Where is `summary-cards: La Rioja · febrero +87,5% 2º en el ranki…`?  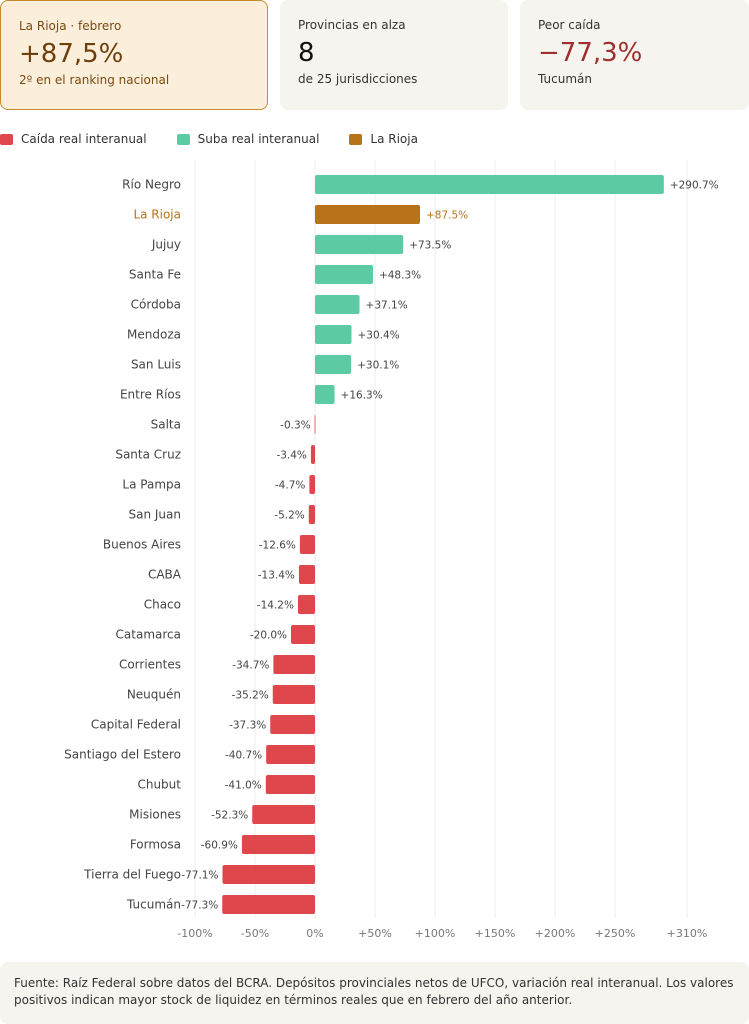 summary-cards: La Rioja · febrero +87,5% 2º en el ranki… is located at coordinates (374, 55).